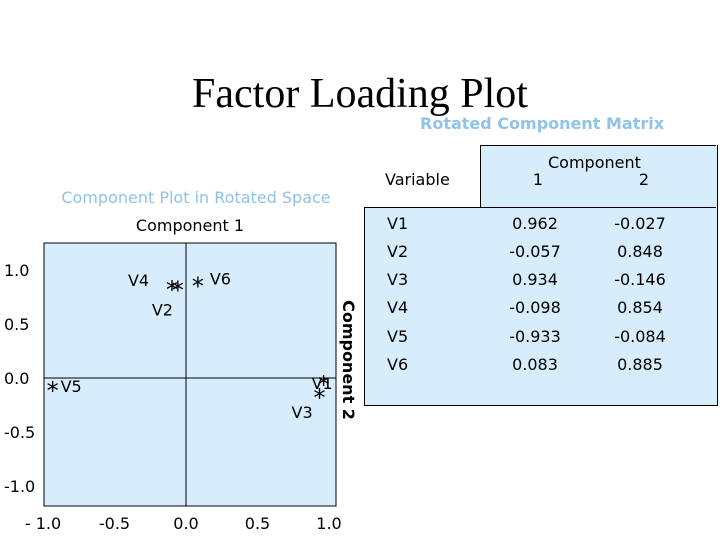 The height and width of the screenshot is (540, 720). I want to click on table-variable-cell: V3, so click(398, 279).